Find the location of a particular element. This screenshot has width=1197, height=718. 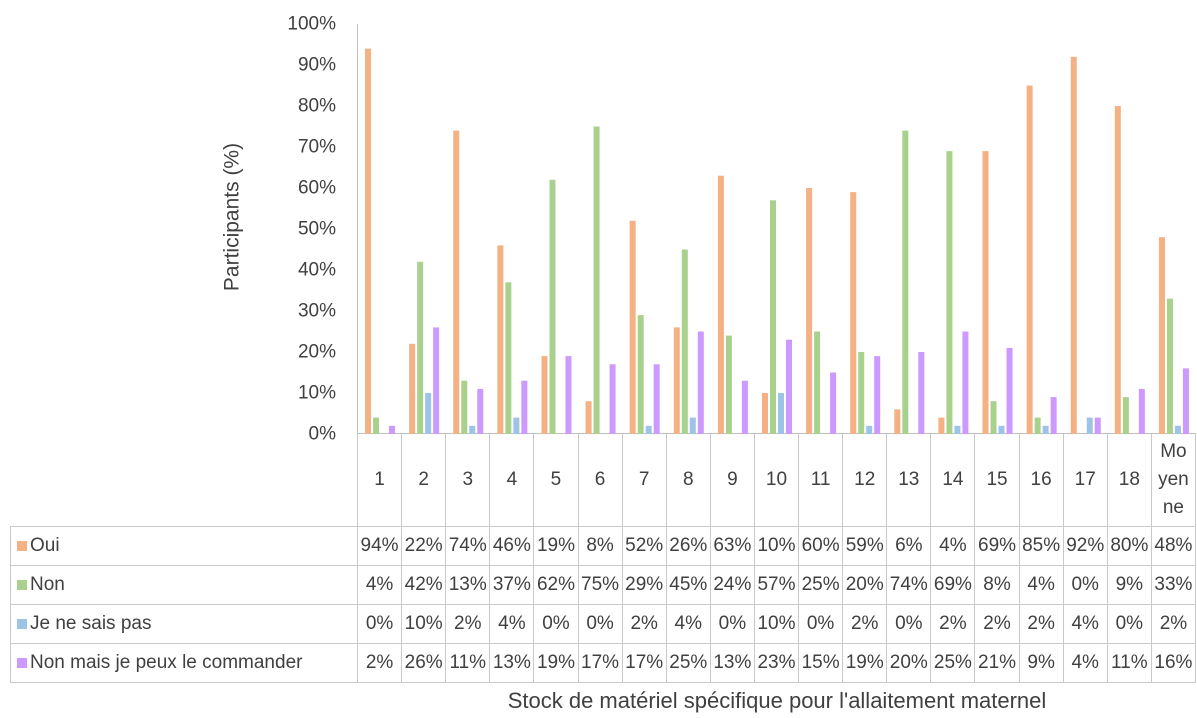

category-label: 4 is located at coordinates (512, 479).